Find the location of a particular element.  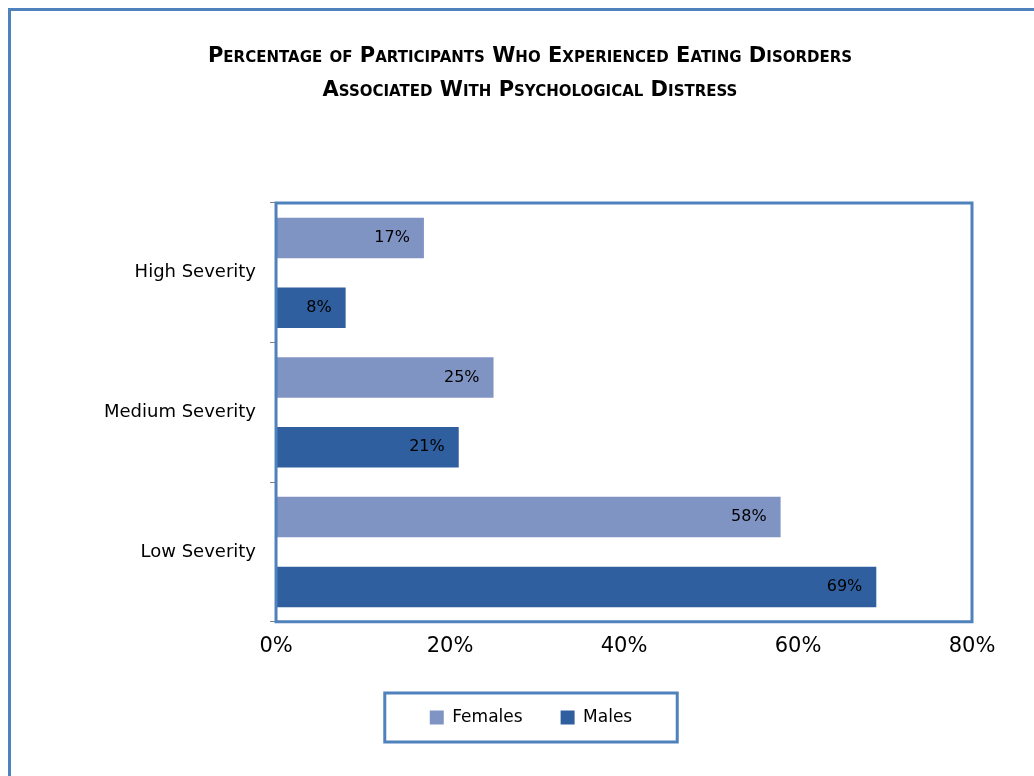

legend-label: Females is located at coordinates (487, 715).